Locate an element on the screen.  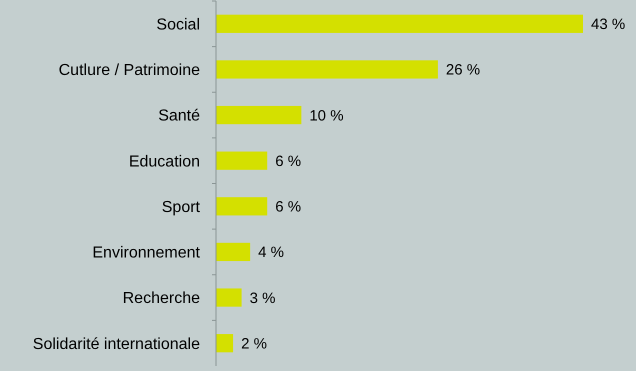
y-tick-label: Sport is located at coordinates (181, 207).